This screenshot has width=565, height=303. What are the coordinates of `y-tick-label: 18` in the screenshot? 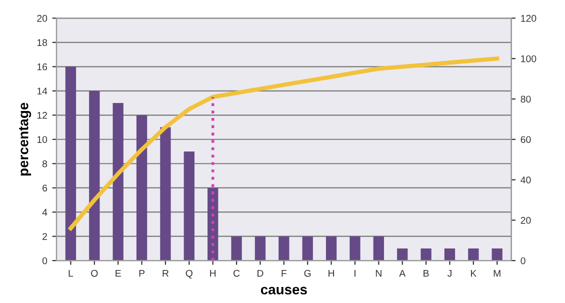 It's located at (42, 42).